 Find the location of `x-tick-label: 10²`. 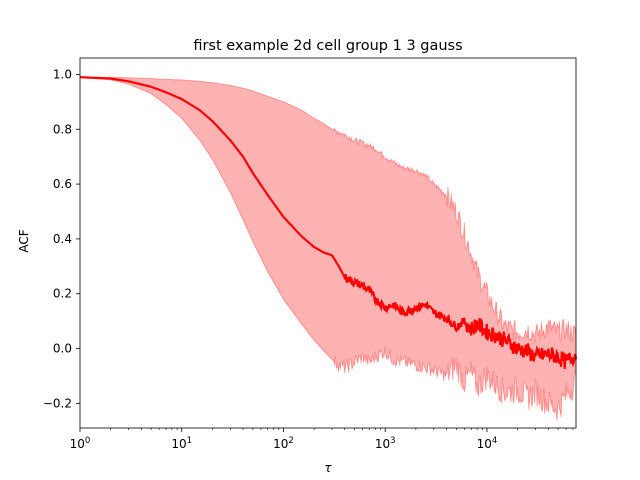

x-tick-label: 10² is located at coordinates (283, 443).